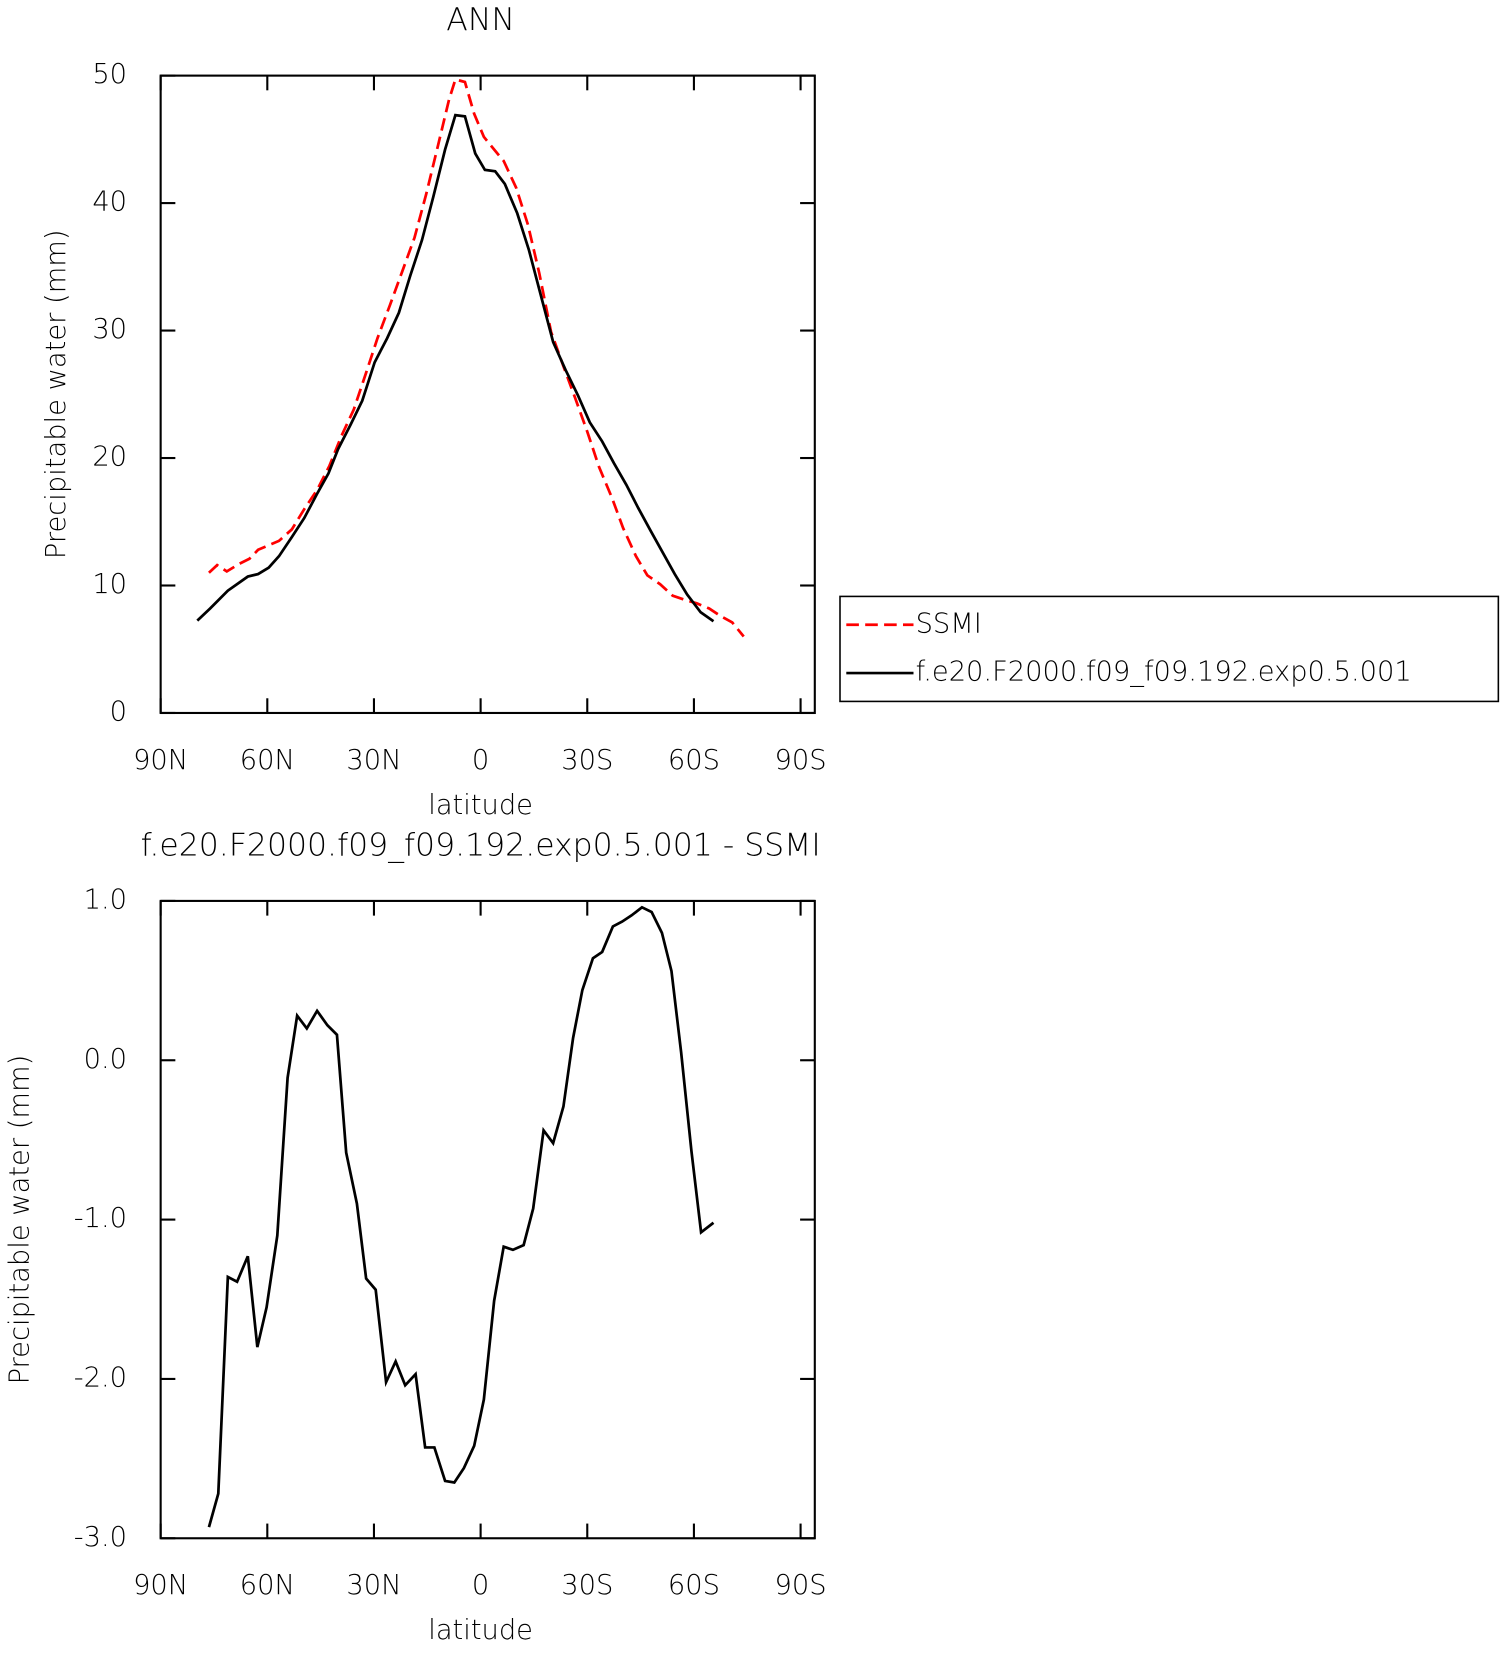  Describe the element at coordinates (949, 623) in the screenshot. I see `legend-label: SSMI` at that location.